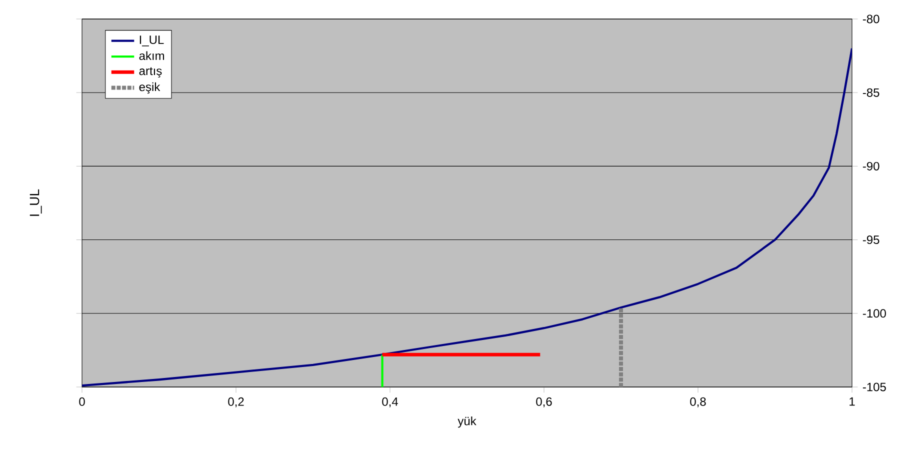 This screenshot has height=467, width=913. I want to click on x-tick-label: 0, so click(82, 401).